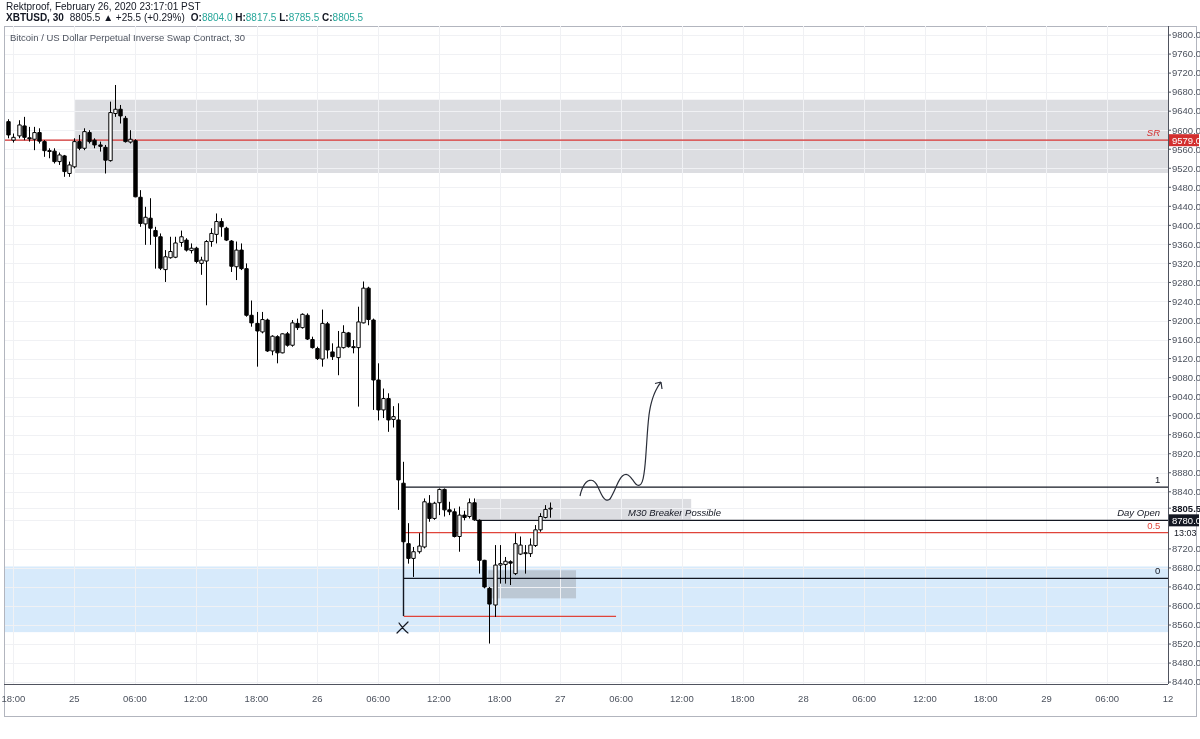  I want to click on y-tick-label: 9520.0, so click(1186, 168).